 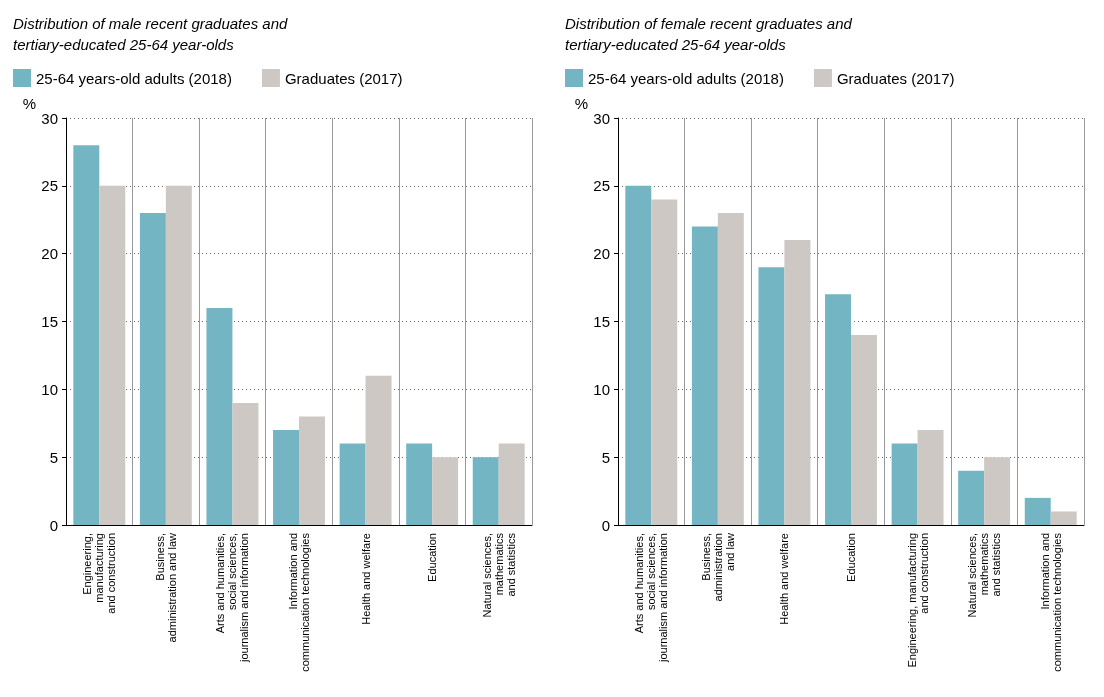 I want to click on x-tick-label: Natural sciences, mathematics and statistics, so click(x=498, y=575).